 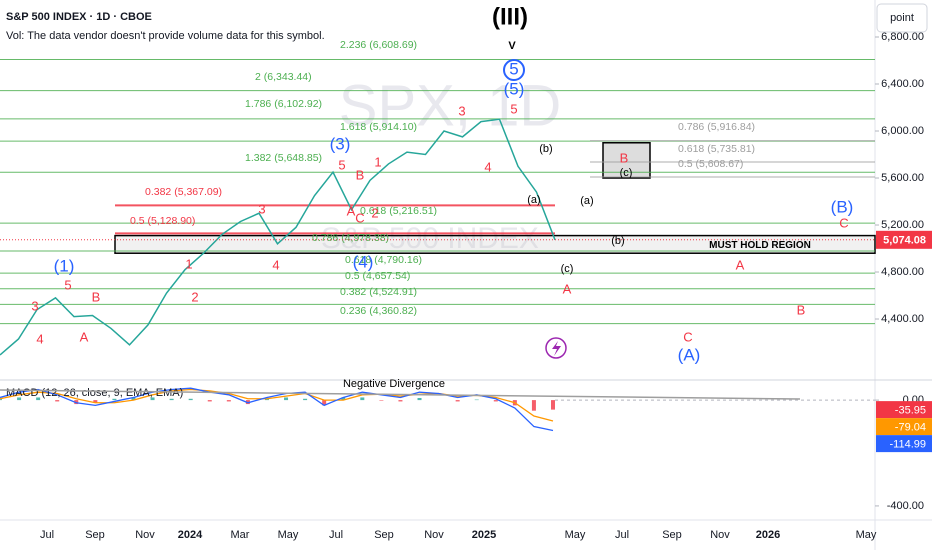 I want to click on wave-label: (1), so click(x=64, y=265).